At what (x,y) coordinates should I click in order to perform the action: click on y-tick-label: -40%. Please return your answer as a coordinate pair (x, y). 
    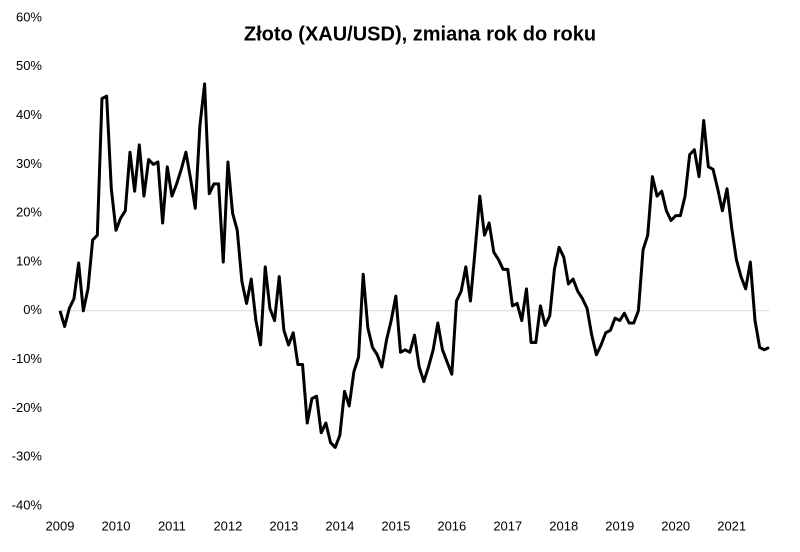
    Looking at the image, I should click on (27, 504).